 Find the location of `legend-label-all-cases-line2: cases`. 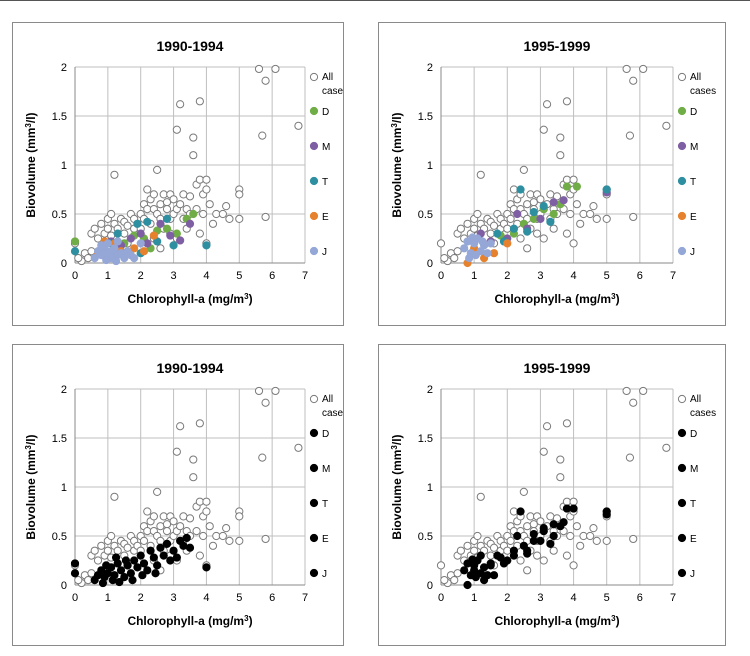

legend-label-all-cases-line2: cases is located at coordinates (332, 91).